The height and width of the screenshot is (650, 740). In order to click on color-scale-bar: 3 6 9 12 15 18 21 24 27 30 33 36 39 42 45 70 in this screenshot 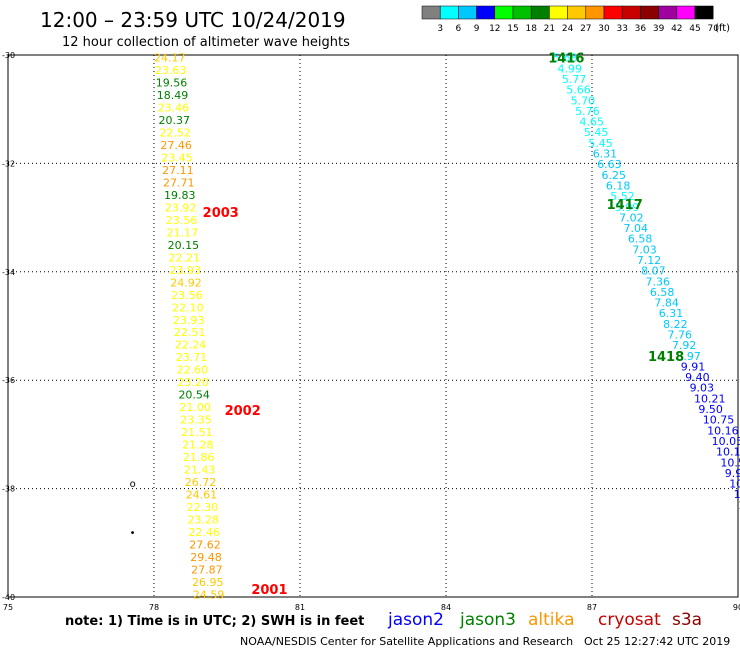, I will do `click(570, 19)`.